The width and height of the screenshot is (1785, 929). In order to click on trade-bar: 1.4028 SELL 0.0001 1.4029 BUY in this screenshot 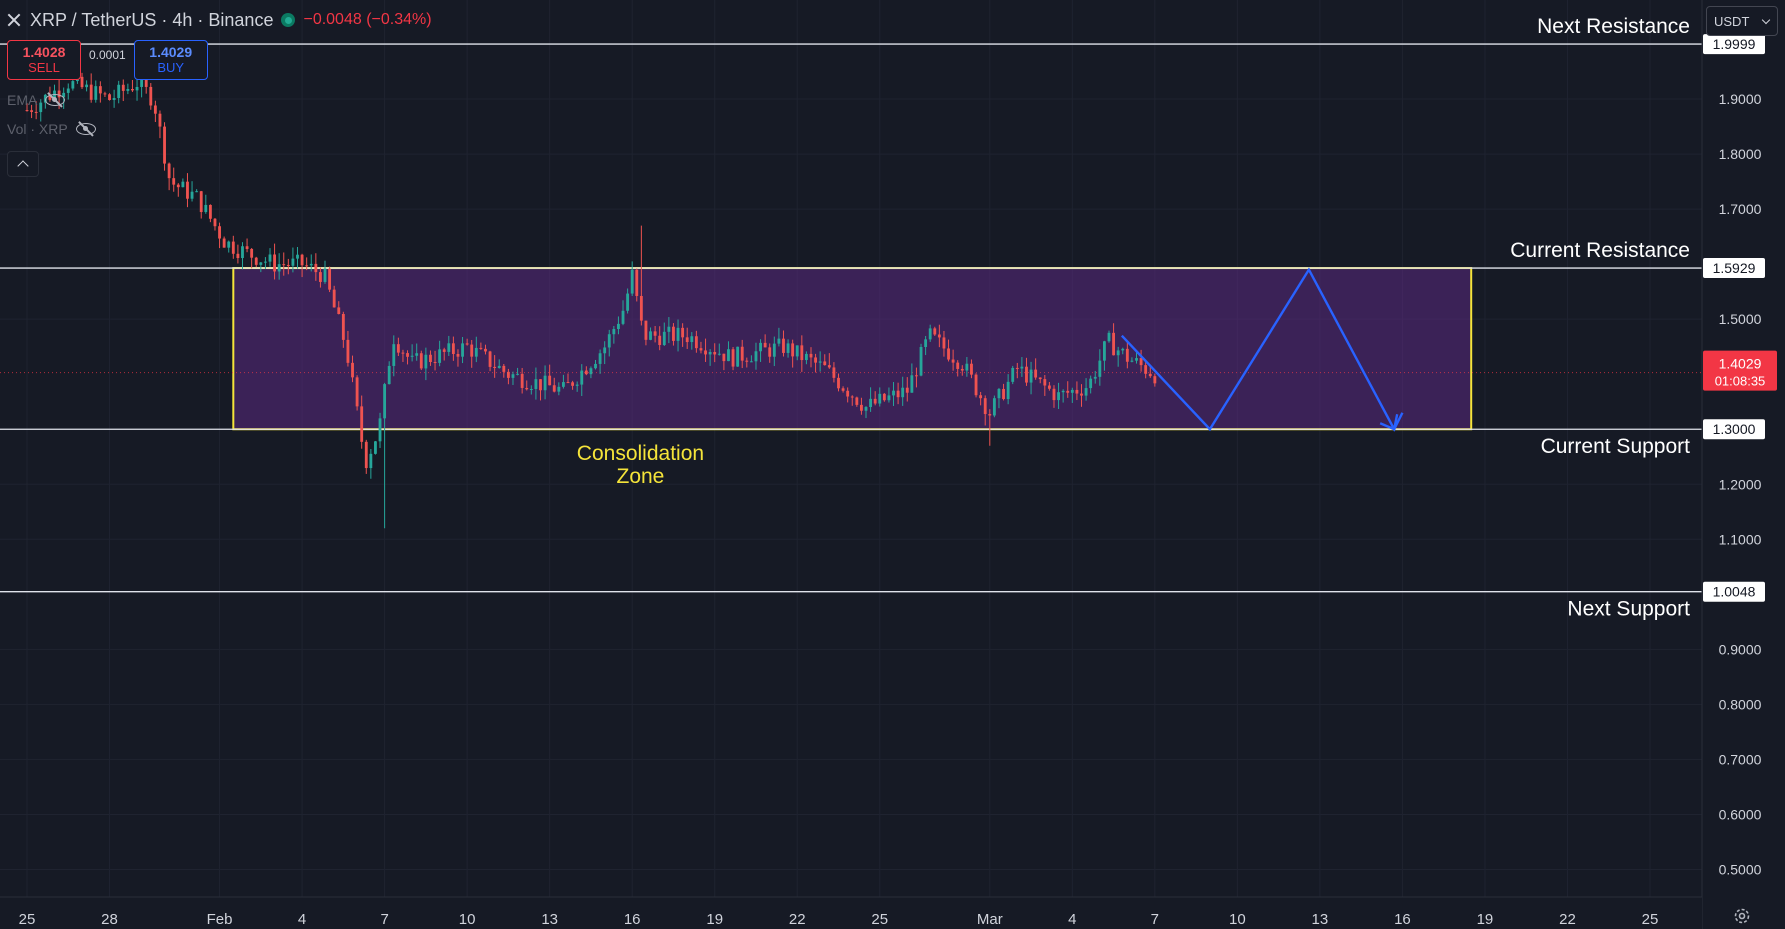, I will do `click(107, 60)`.